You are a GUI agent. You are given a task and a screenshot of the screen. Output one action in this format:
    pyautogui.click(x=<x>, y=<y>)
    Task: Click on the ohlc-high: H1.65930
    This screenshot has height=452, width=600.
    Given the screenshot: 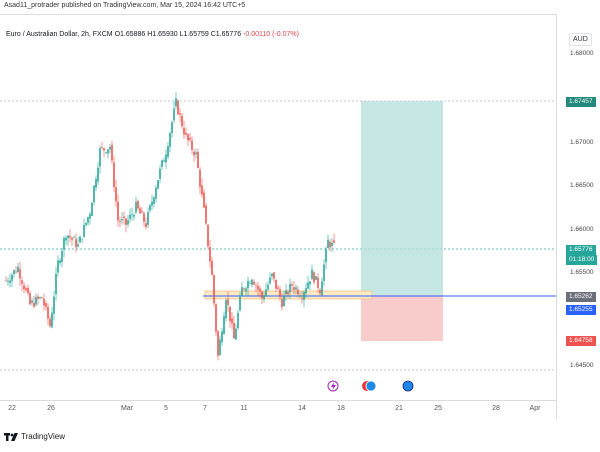 What is the action you would take?
    pyautogui.click(x=162, y=34)
    